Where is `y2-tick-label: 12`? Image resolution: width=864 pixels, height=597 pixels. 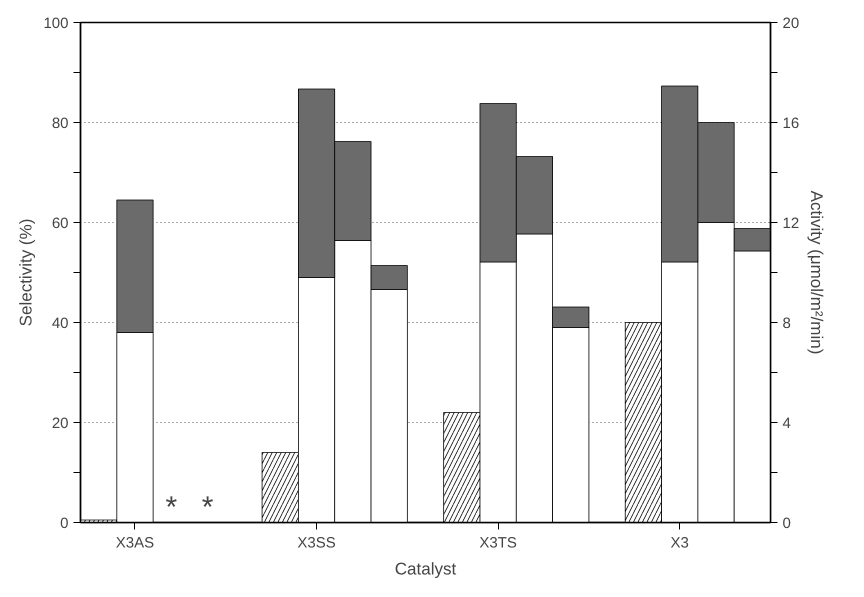 y2-tick-label: 12 is located at coordinates (791, 223).